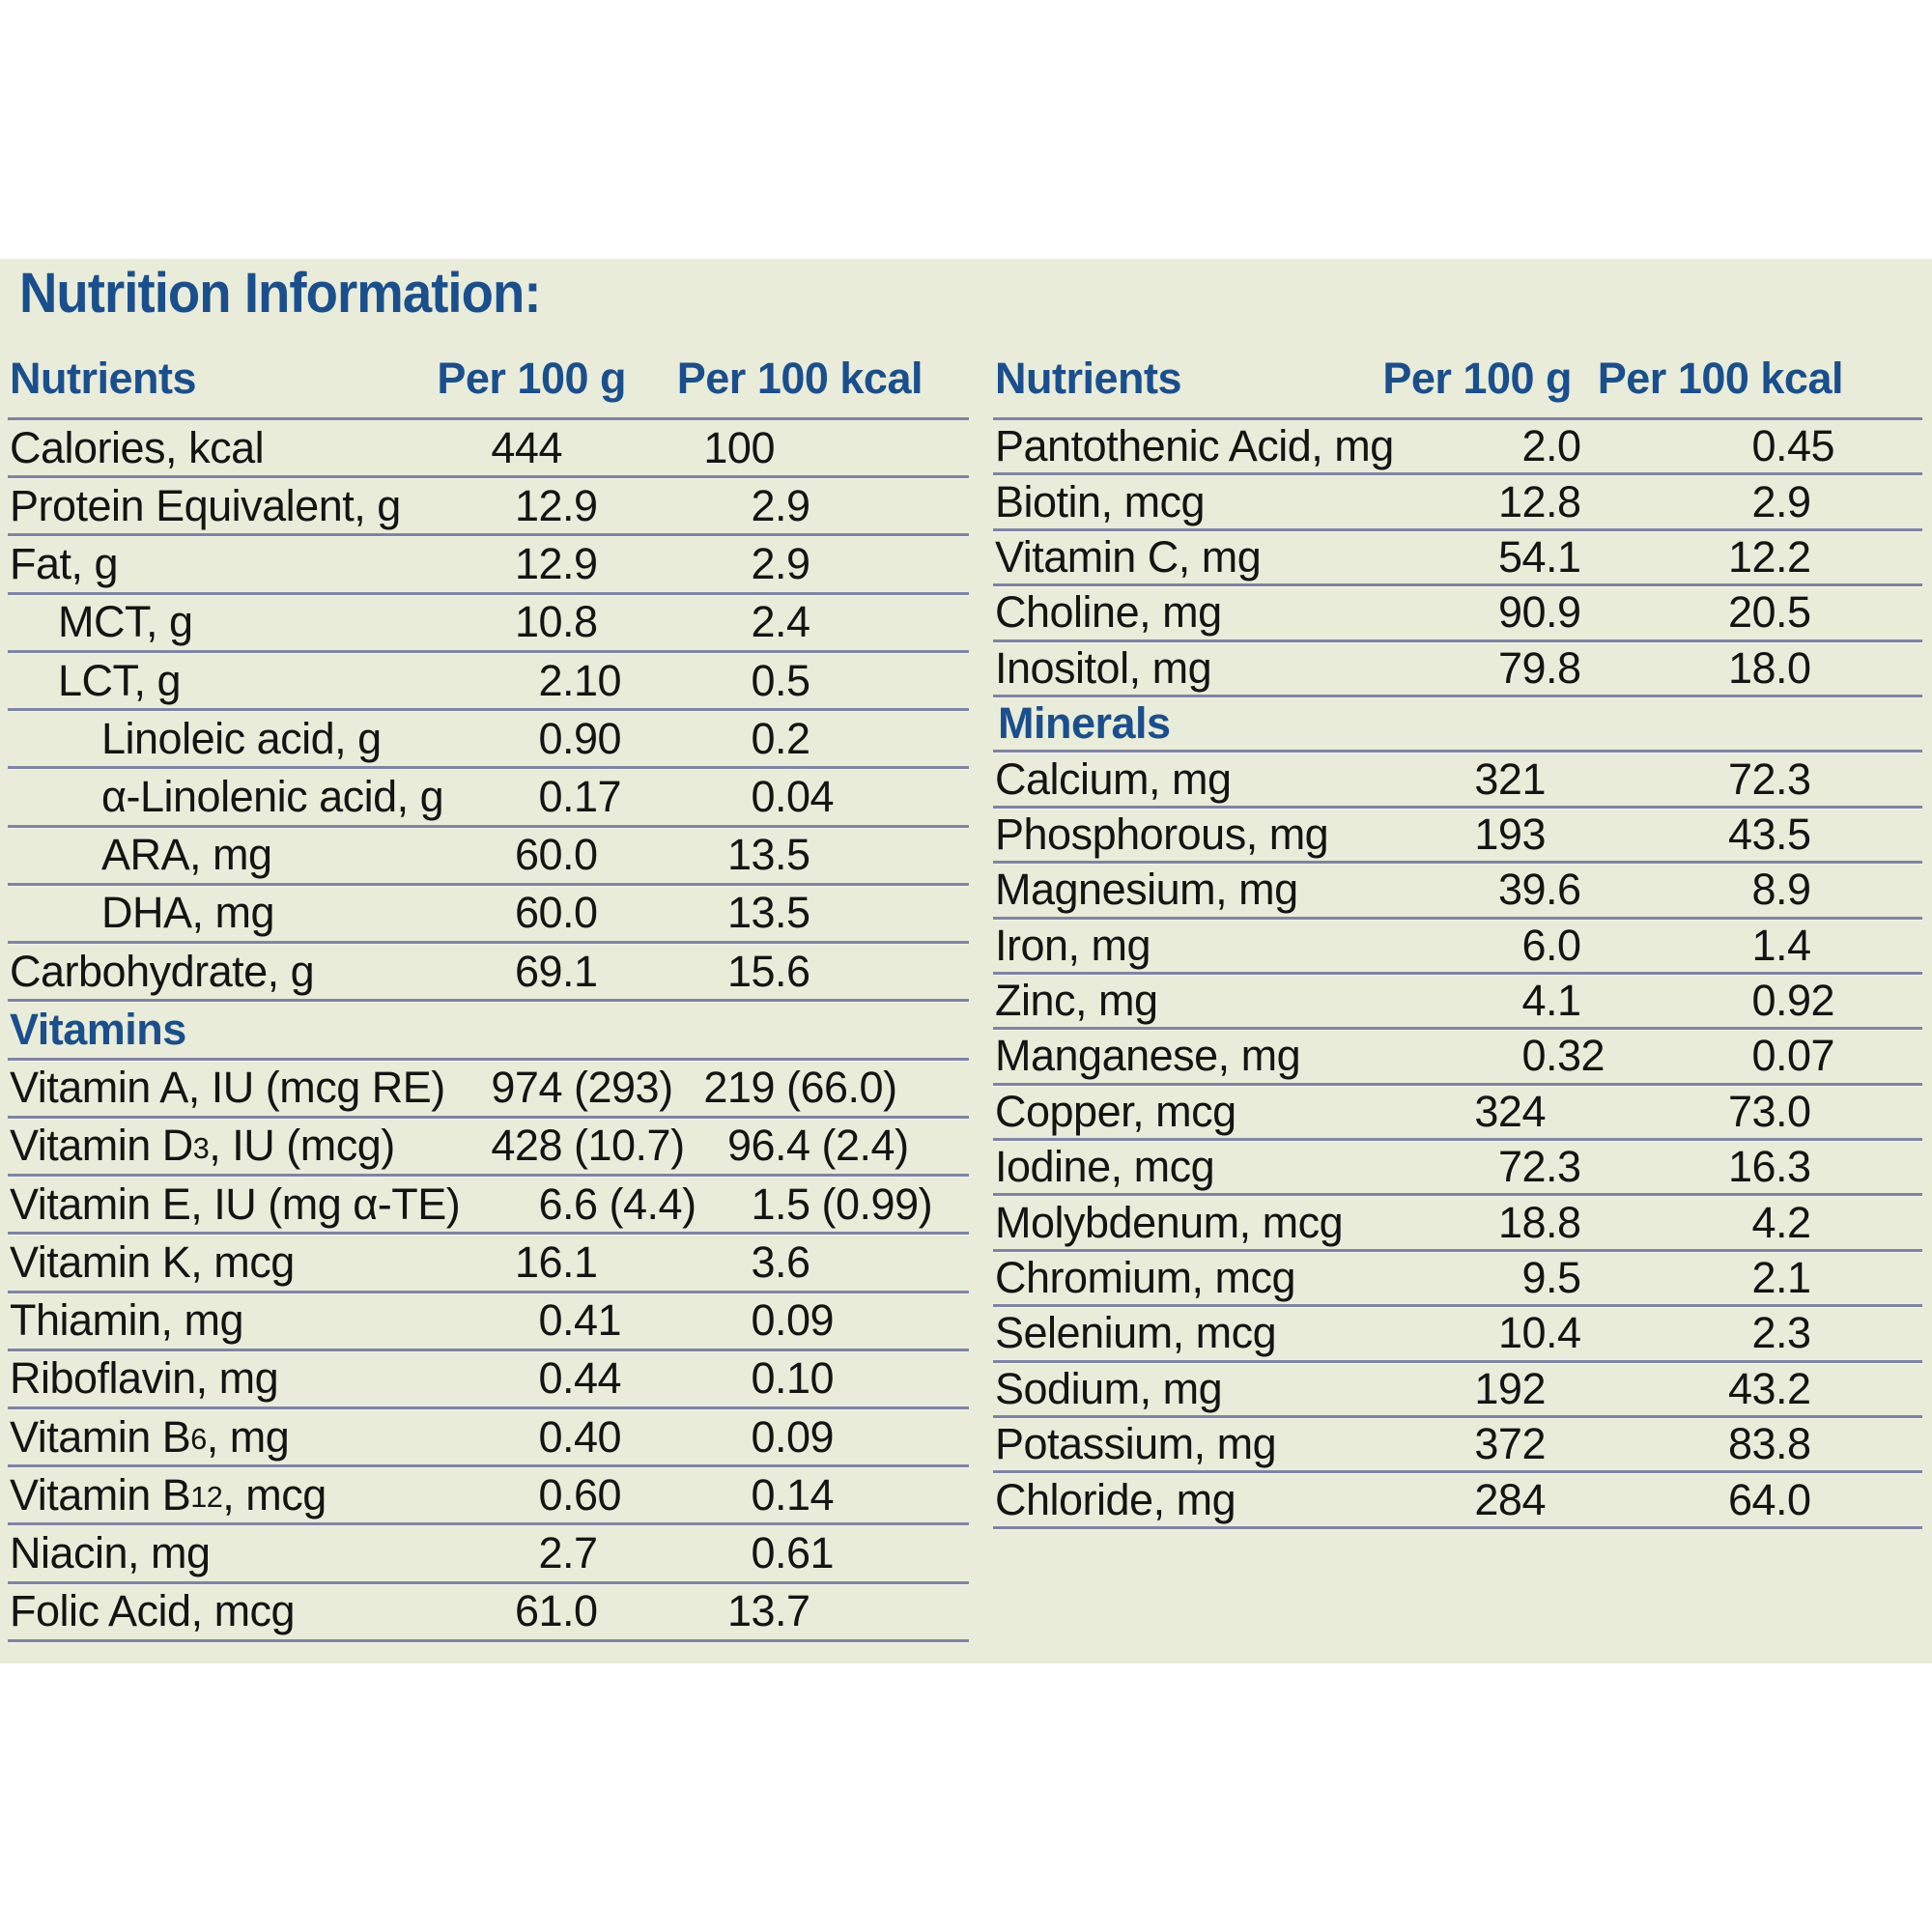 This screenshot has height=1932, width=1932. Describe the element at coordinates (98, 1029) in the screenshot. I see `section-title: Vitamins` at that location.